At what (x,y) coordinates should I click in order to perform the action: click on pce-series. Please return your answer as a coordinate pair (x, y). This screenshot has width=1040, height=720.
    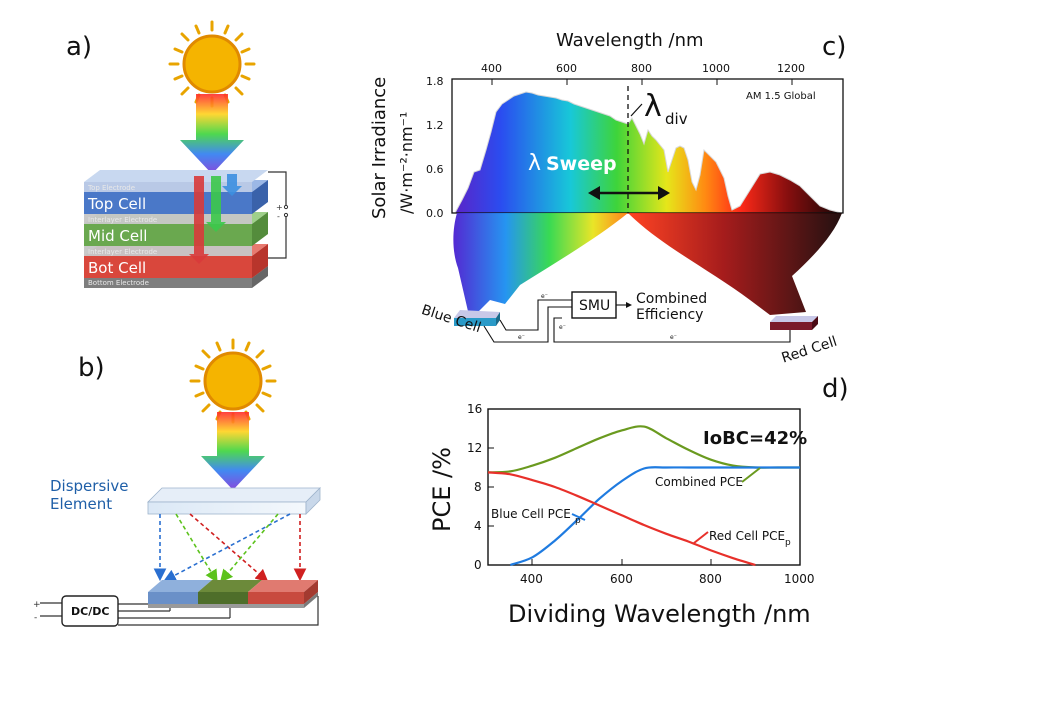
    Looking at the image, I should click on (643, 496).